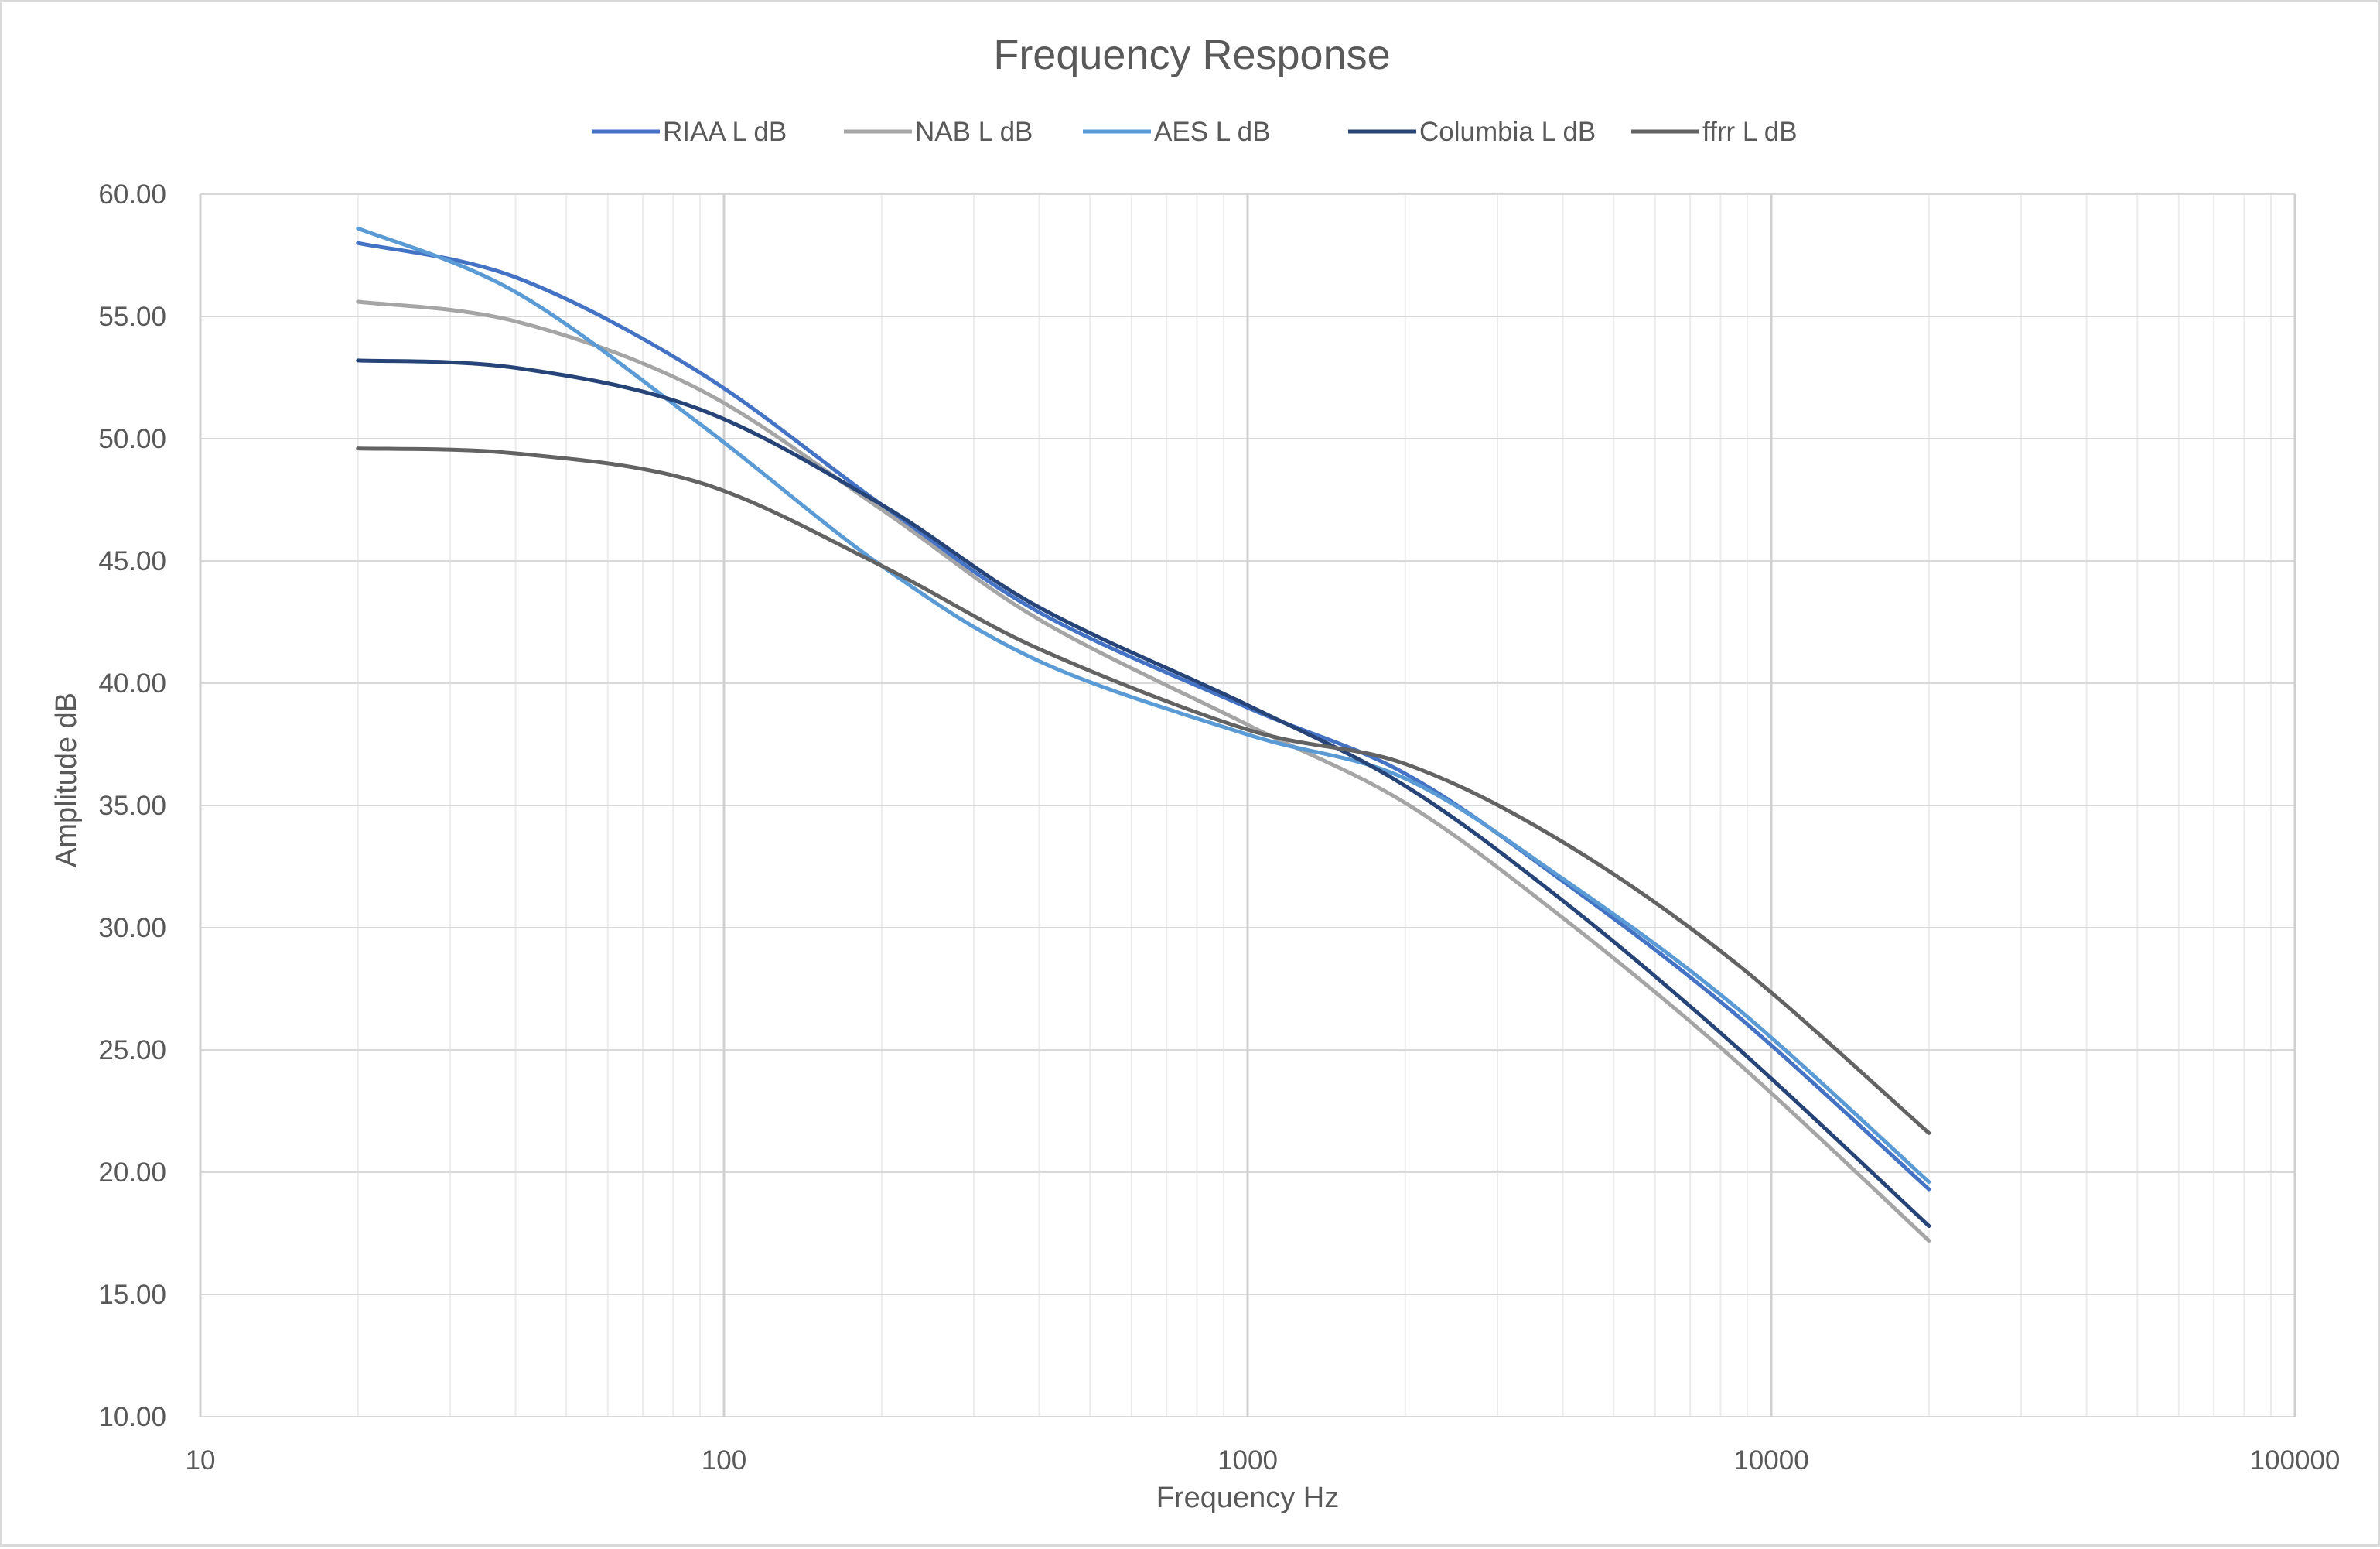  What do you see at coordinates (132, 195) in the screenshot?
I see `y-tick-label: 60.00` at bounding box center [132, 195].